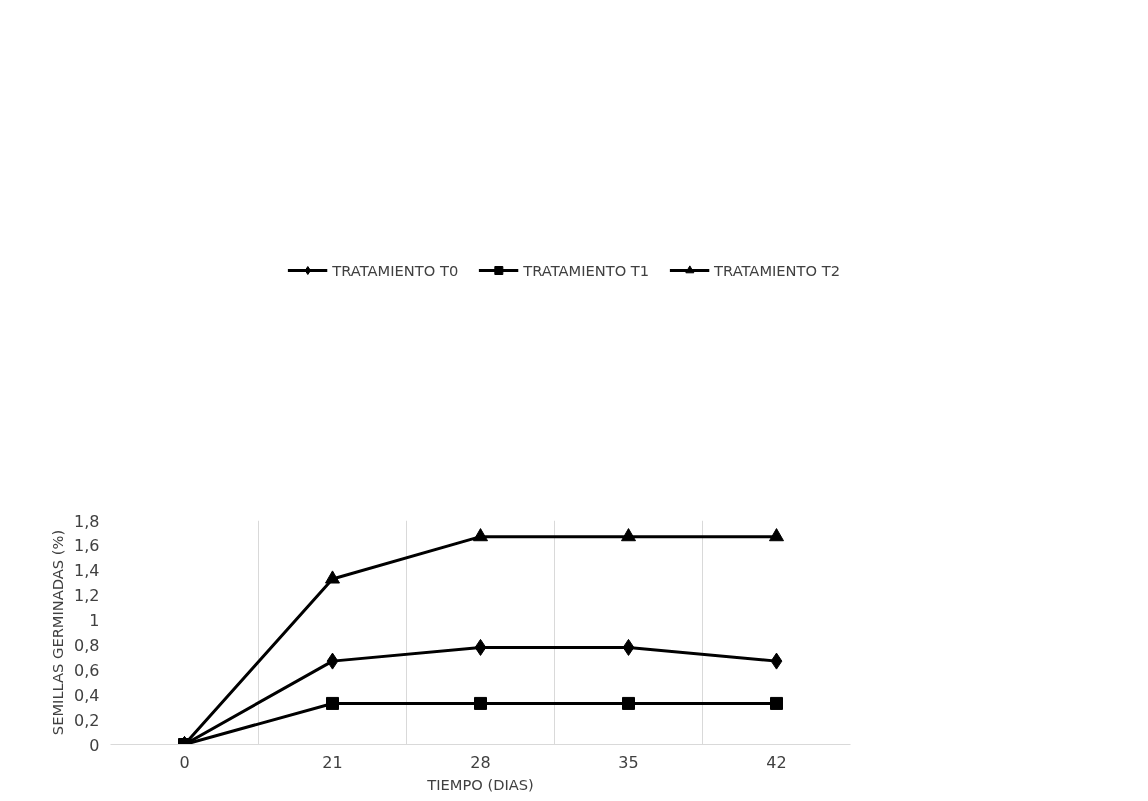  Describe the element at coordinates (87, 645) in the screenshot. I see `y-tick-label: 0,8` at that location.